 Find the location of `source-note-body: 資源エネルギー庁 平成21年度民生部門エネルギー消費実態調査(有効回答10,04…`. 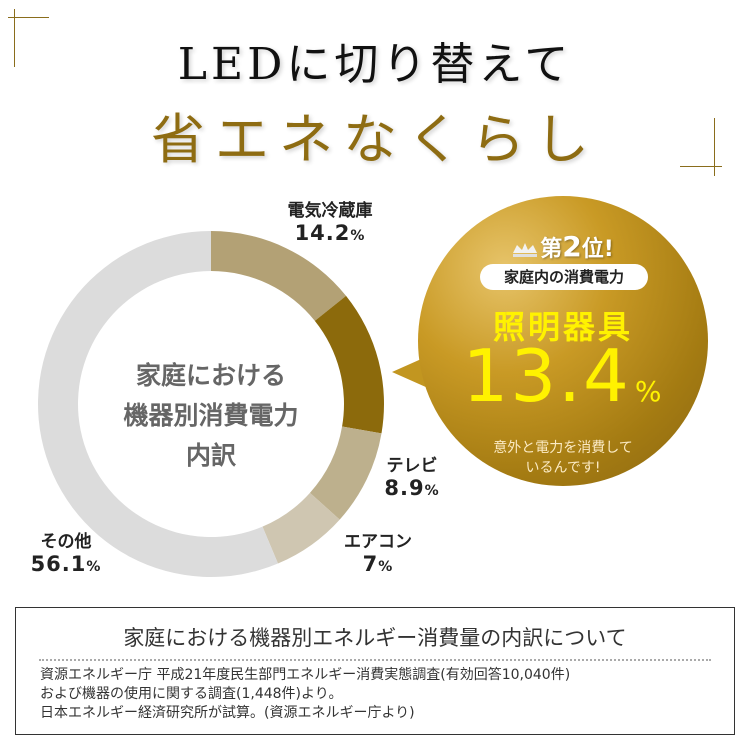

source-note-body: 資源エネルギー庁 平成21年度民生部門エネルギー消費実態調査(有効回答10,04… is located at coordinates (305, 694).